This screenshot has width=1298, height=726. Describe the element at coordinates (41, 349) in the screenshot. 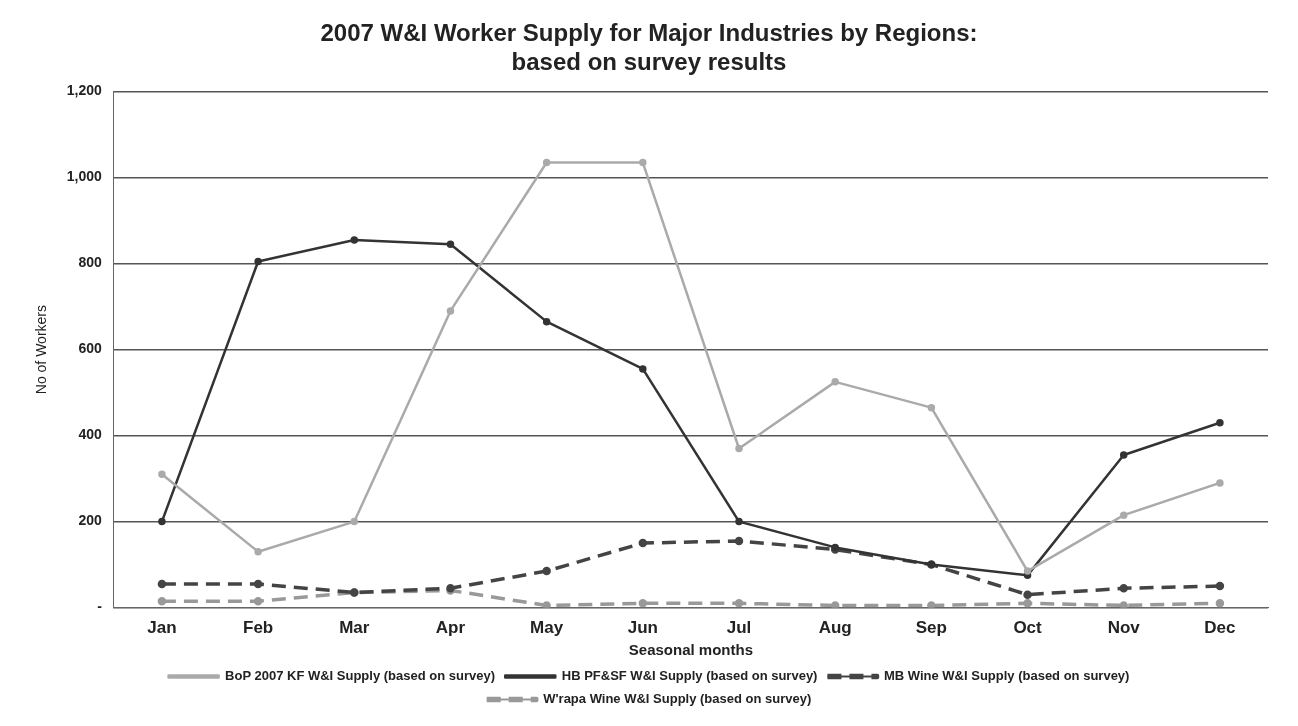

I see `y-axis-title: No of Workers` at that location.